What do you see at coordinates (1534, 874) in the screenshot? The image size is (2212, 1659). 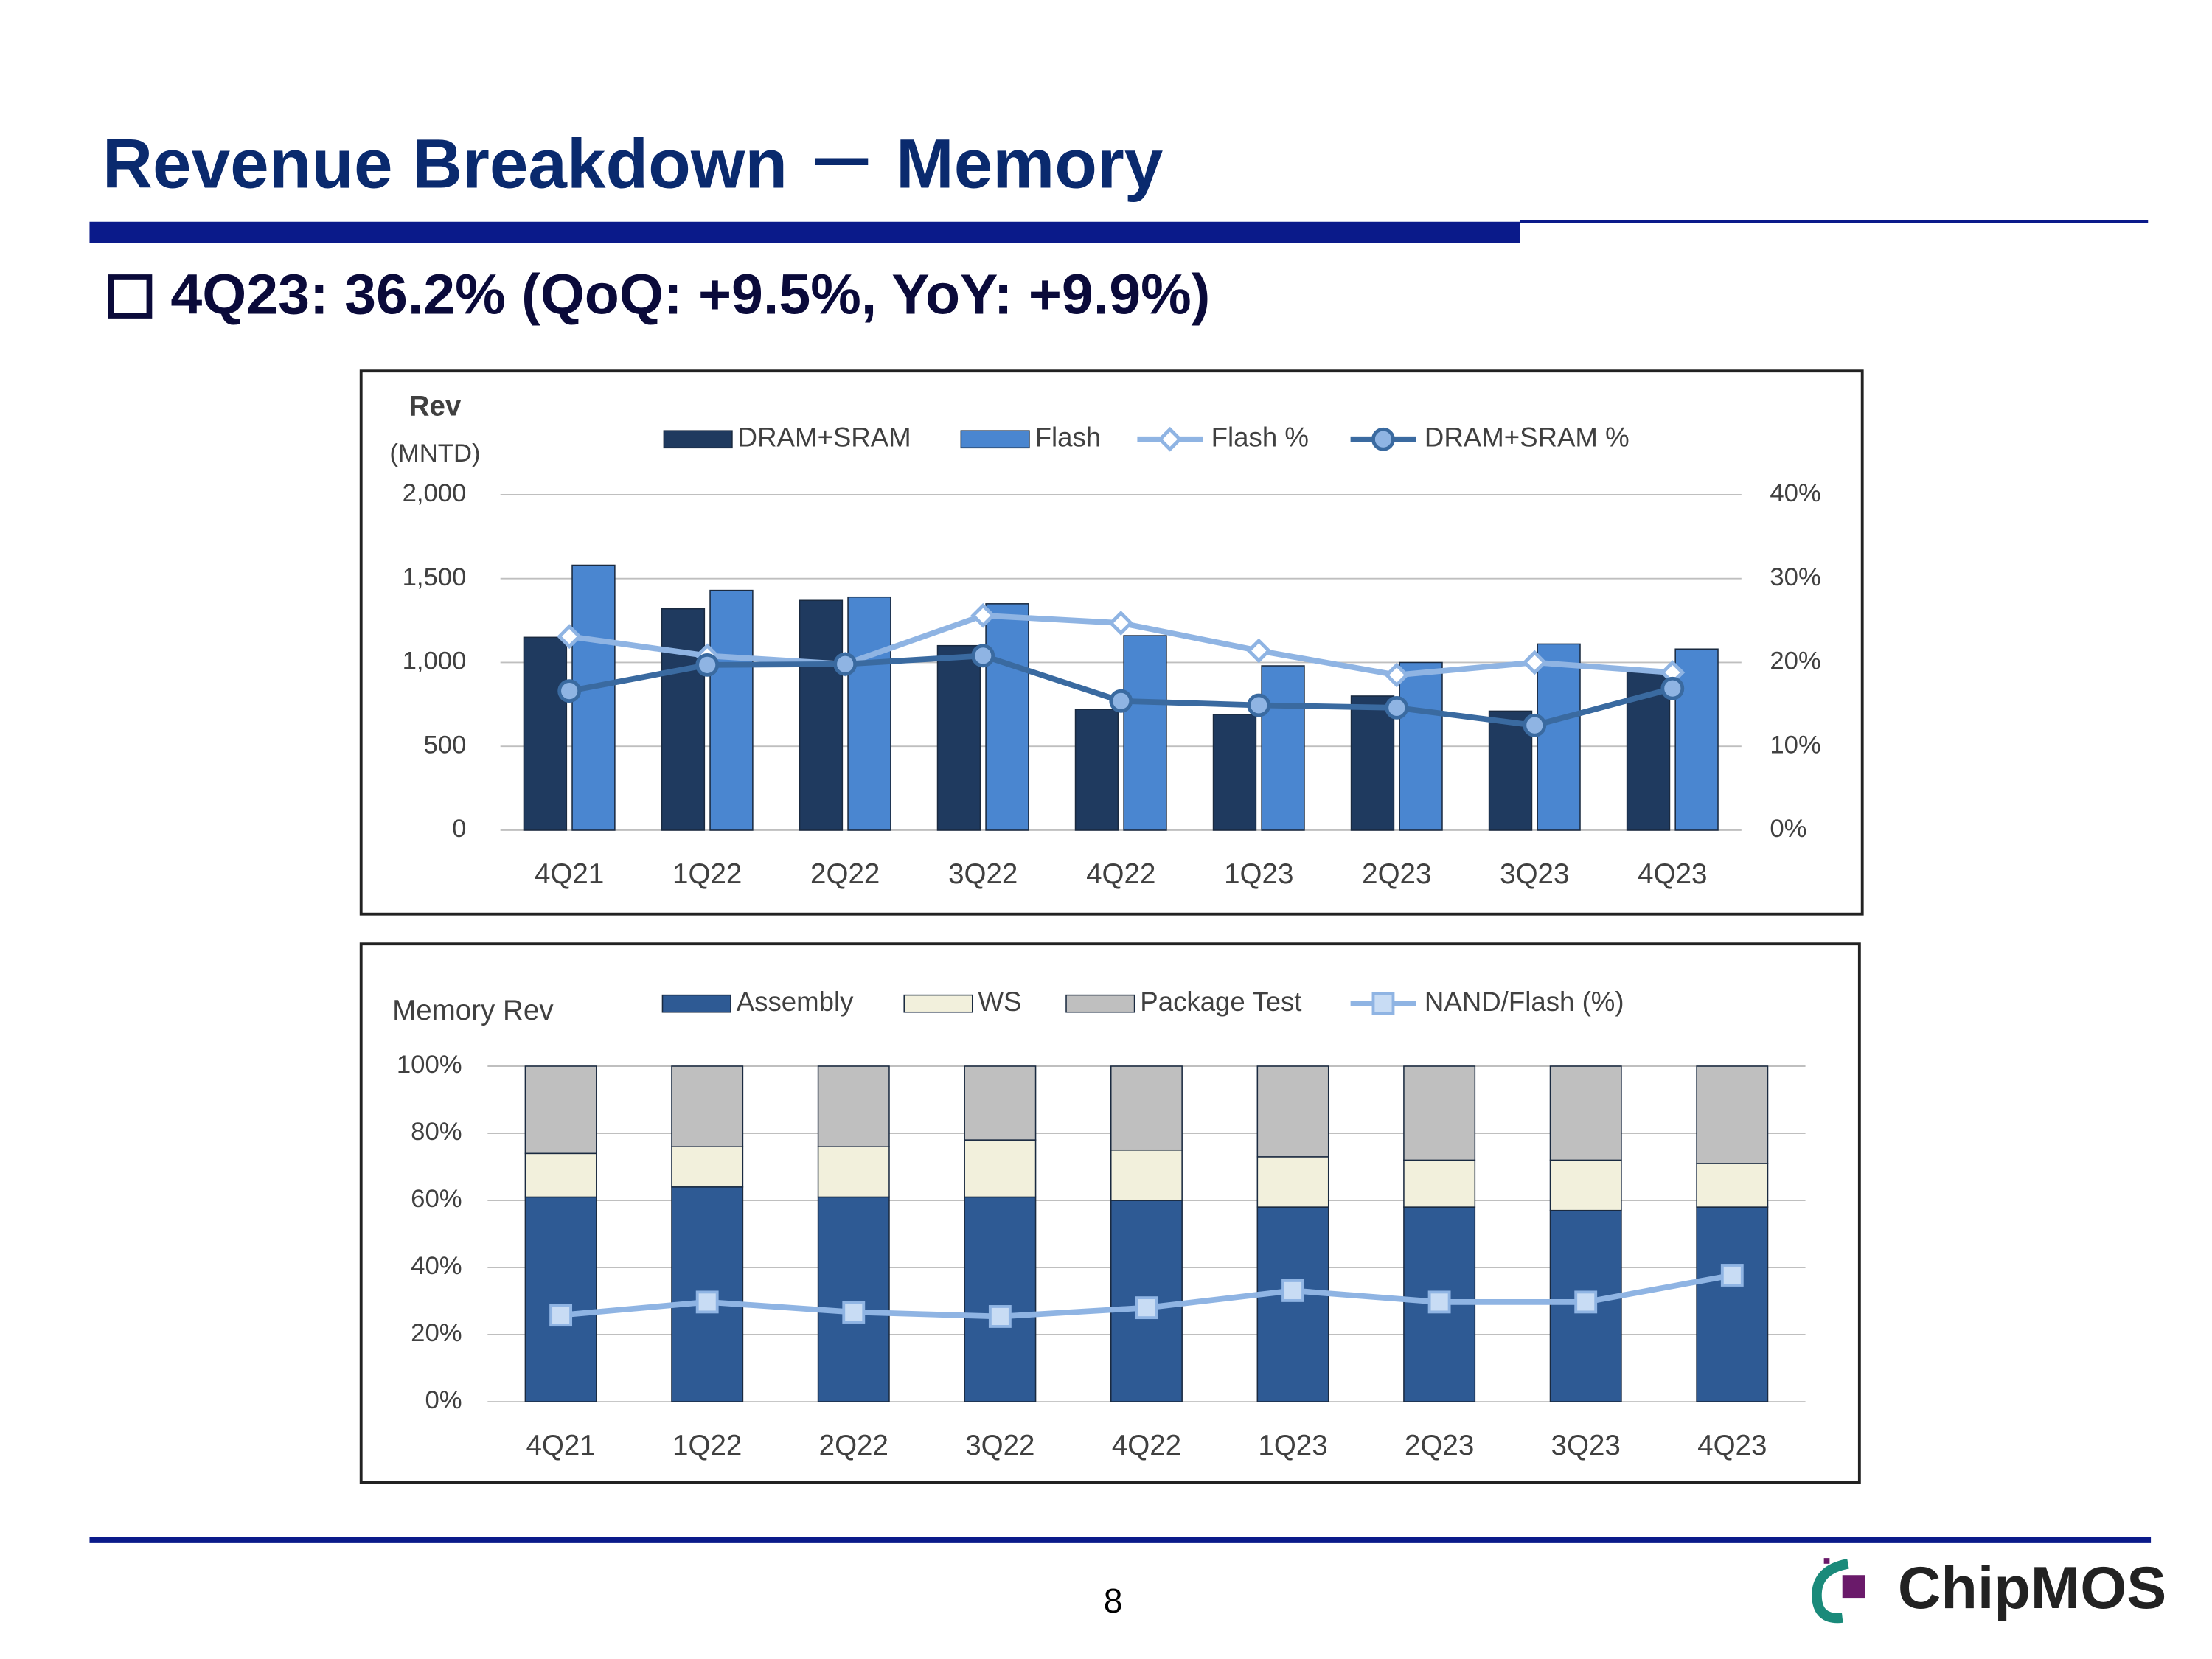 I see `x-tick-label: 3Q23` at bounding box center [1534, 874].